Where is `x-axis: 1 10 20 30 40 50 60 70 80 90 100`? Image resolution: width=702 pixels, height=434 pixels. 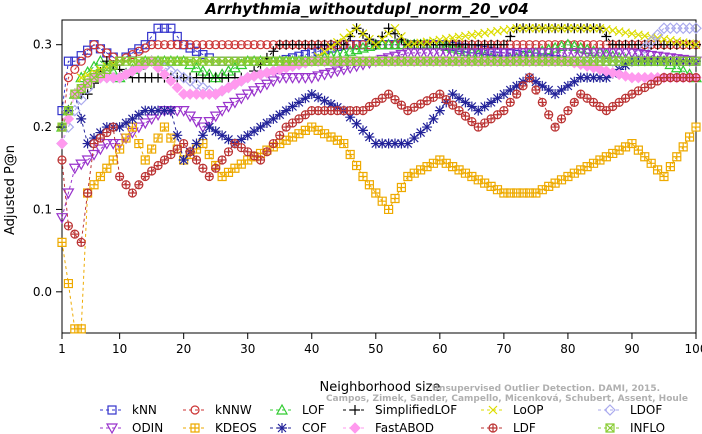 x-axis: 1 10 20 30 40 50 60 70 80 90 100 is located at coordinates (380, 344).